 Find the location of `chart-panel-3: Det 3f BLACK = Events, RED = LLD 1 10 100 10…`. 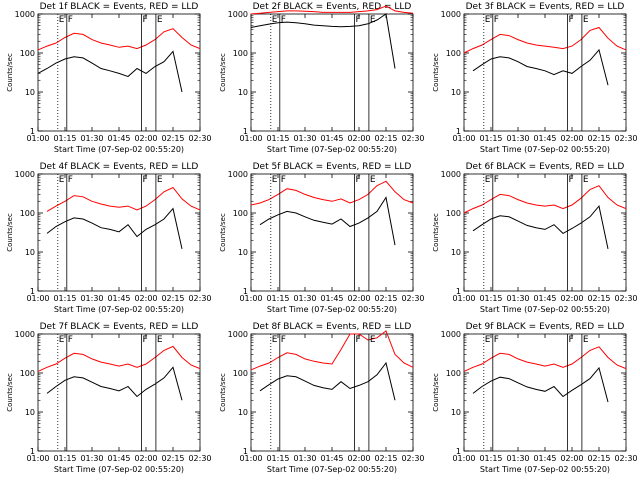

chart-panel-3: Det 3f BLACK = Events, RED = LLD 1 10 100 10… is located at coordinates (535, 78).